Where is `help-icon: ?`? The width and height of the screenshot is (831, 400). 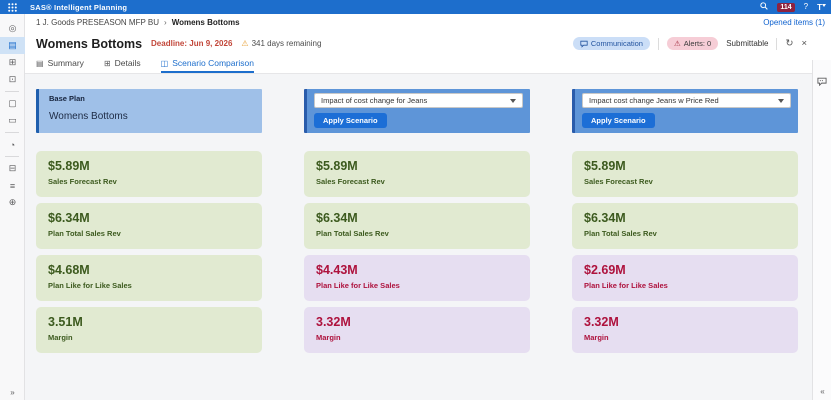
help-icon: ? is located at coordinates (806, 6).